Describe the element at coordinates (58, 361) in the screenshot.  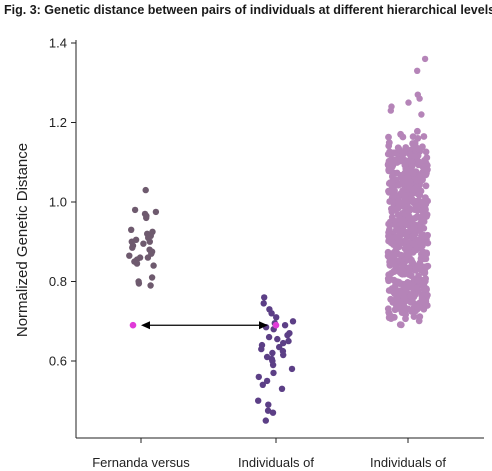
I see `y-tick-label: 0.6` at that location.